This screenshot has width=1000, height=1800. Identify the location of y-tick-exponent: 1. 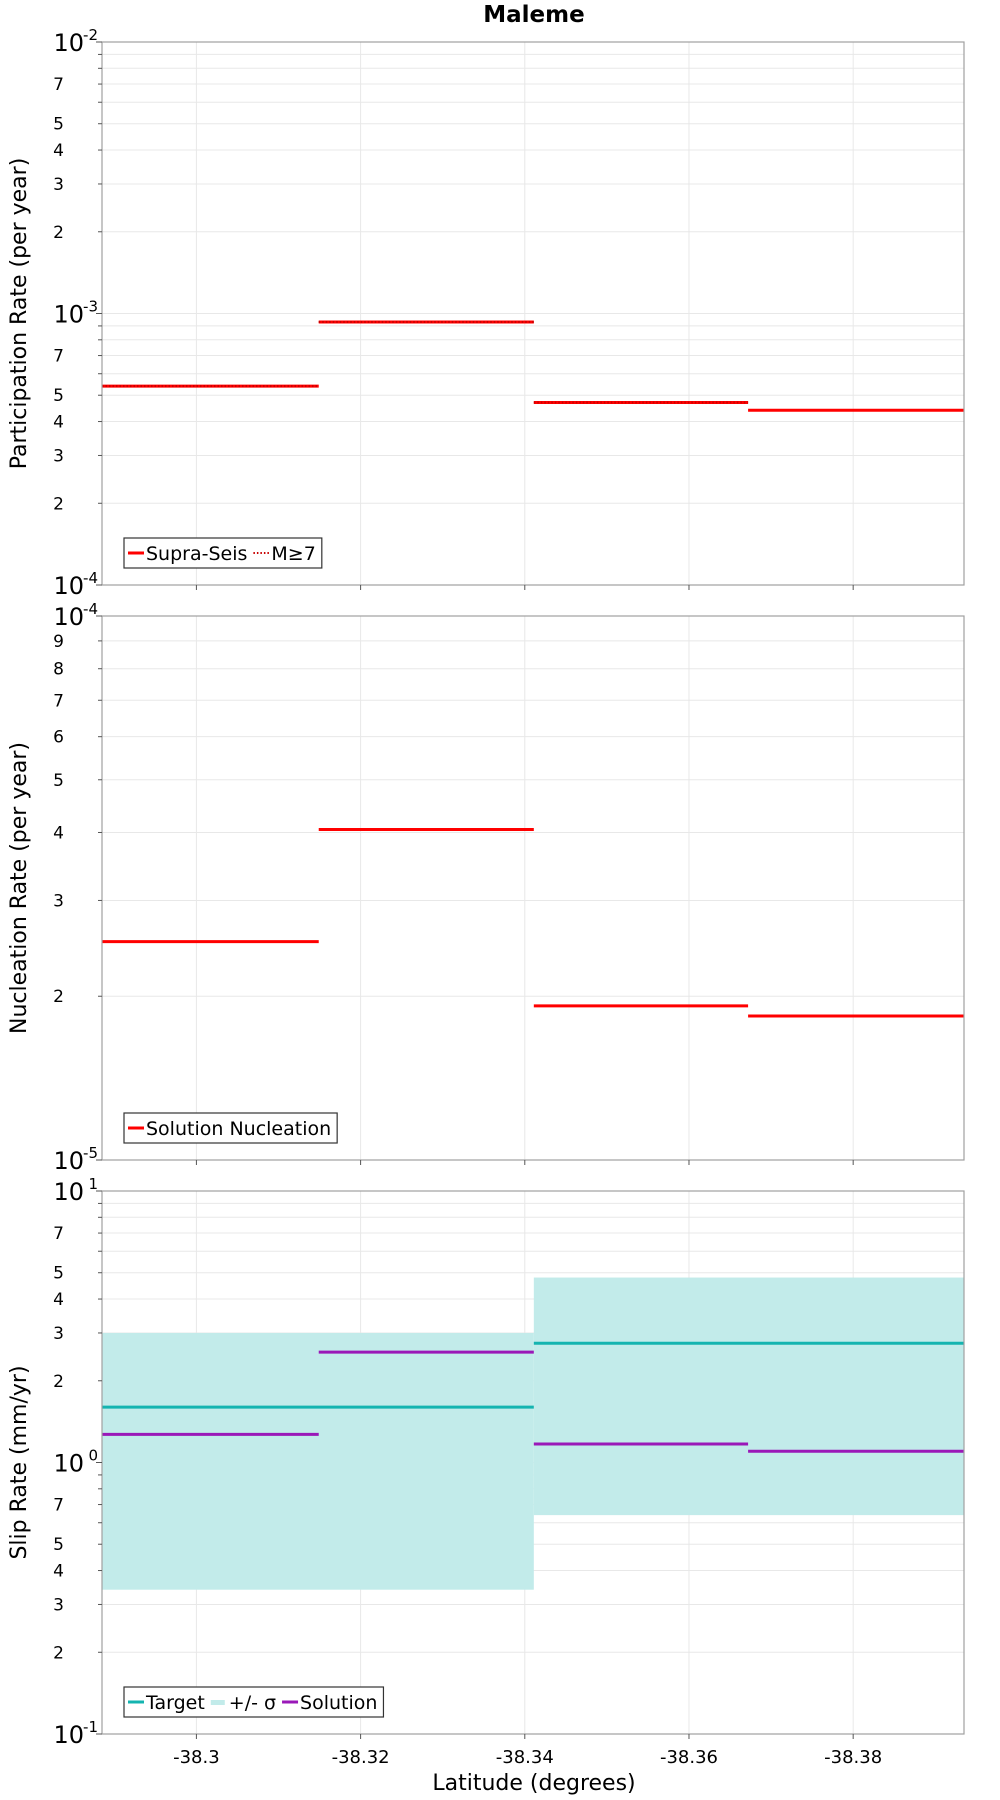
(93, 1184).